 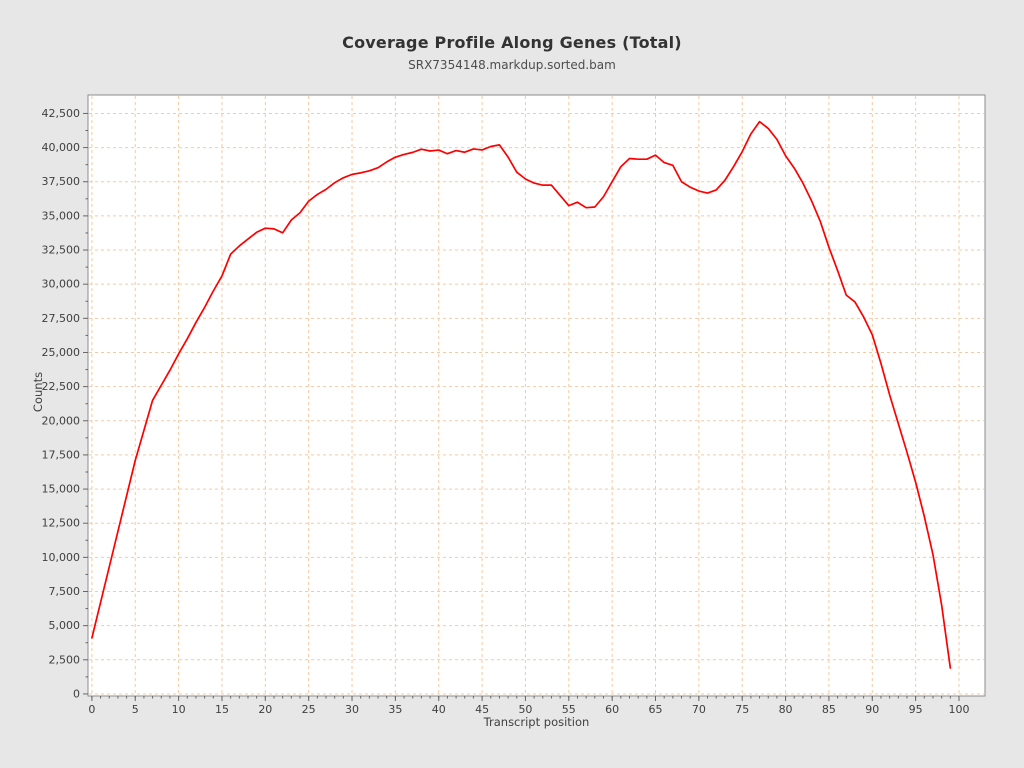 What do you see at coordinates (786, 709) in the screenshot?
I see `x-tick-label: 80` at bounding box center [786, 709].